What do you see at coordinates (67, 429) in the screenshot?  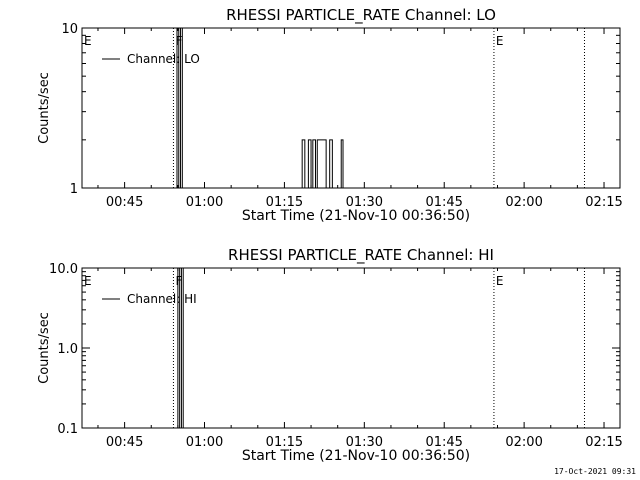 I see `y-tick-label: 0.1` at bounding box center [67, 429].